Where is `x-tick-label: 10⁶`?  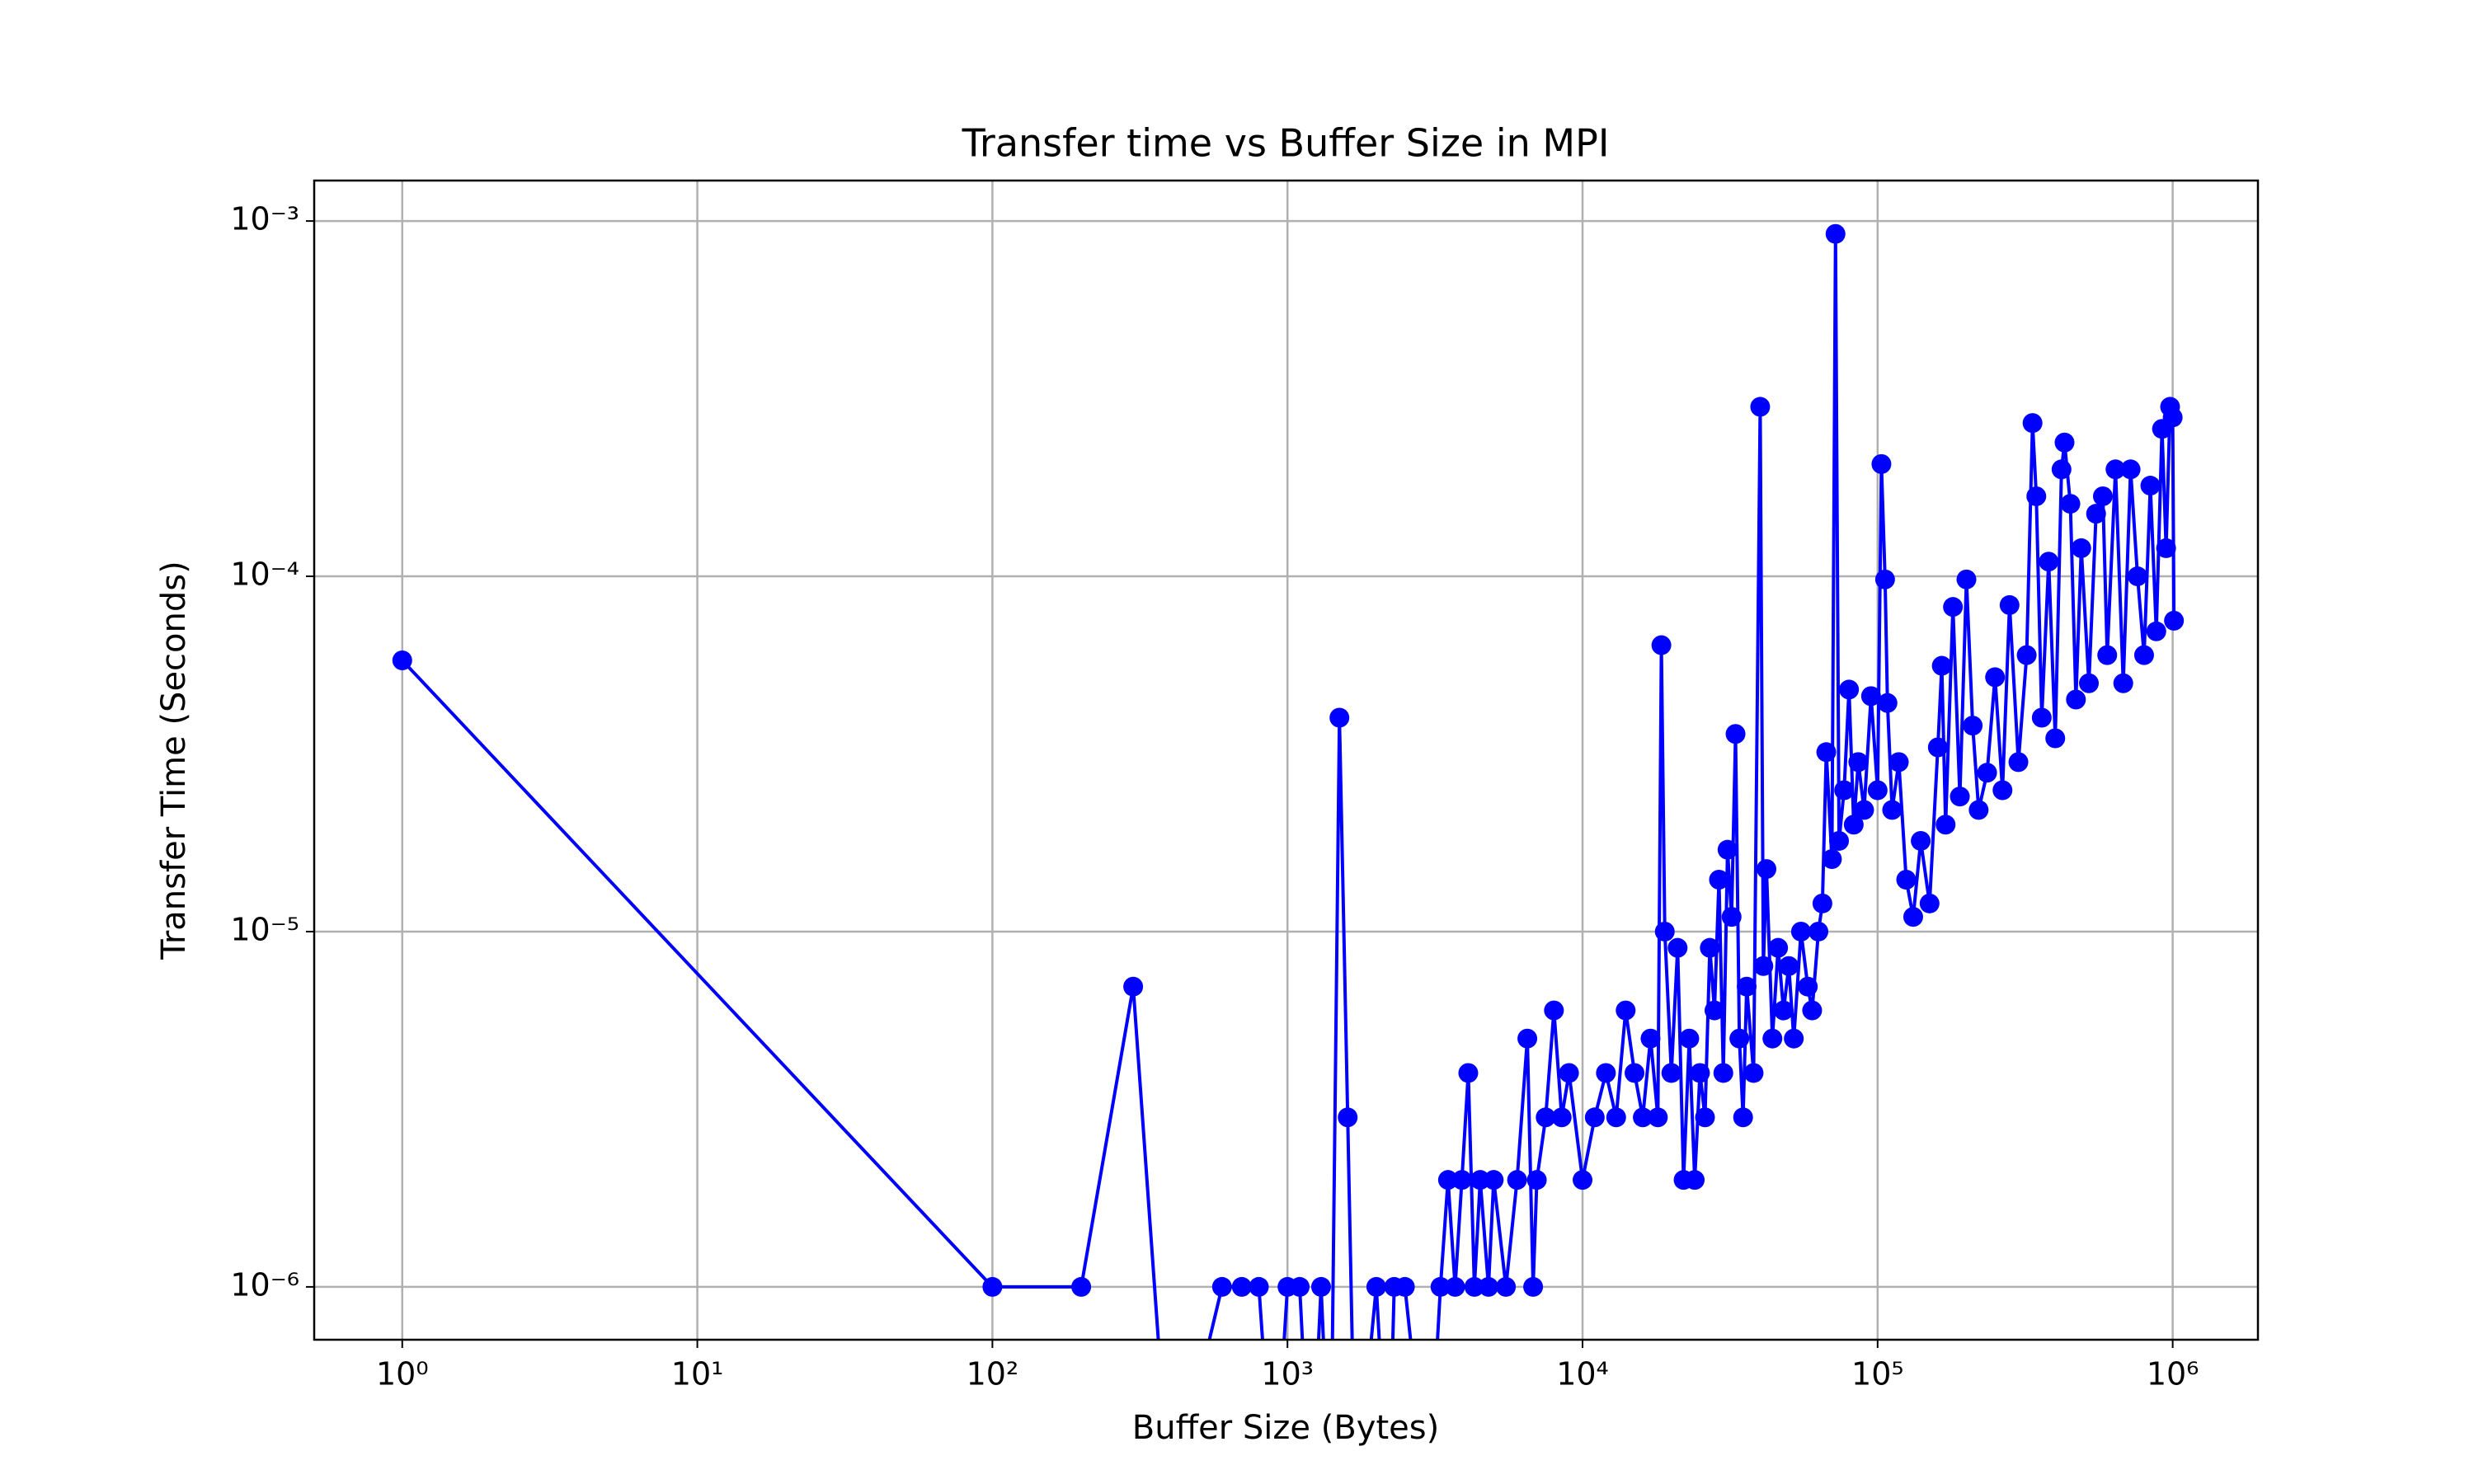 x-tick-label: 10⁶ is located at coordinates (2173, 1374).